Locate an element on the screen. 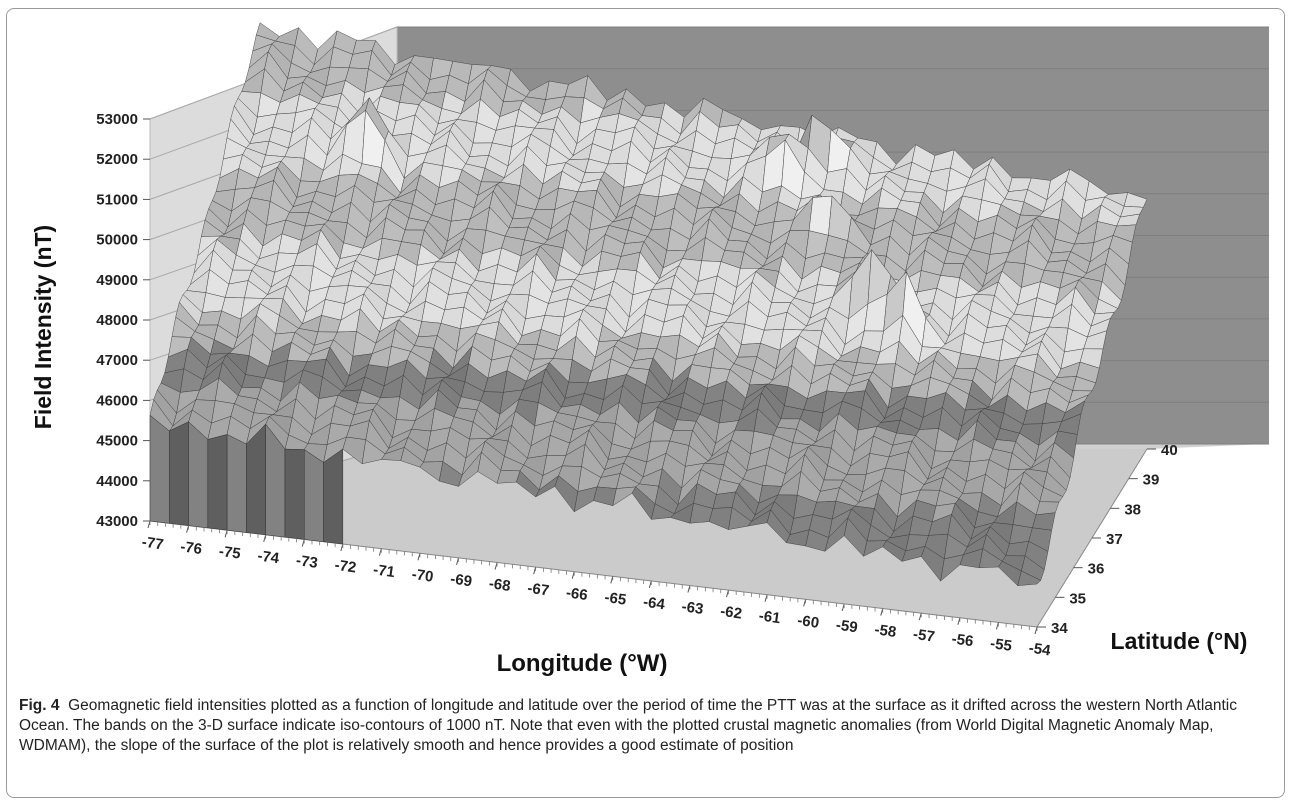 The width and height of the screenshot is (1293, 805). y-tick-label: 45000 is located at coordinates (117, 441).